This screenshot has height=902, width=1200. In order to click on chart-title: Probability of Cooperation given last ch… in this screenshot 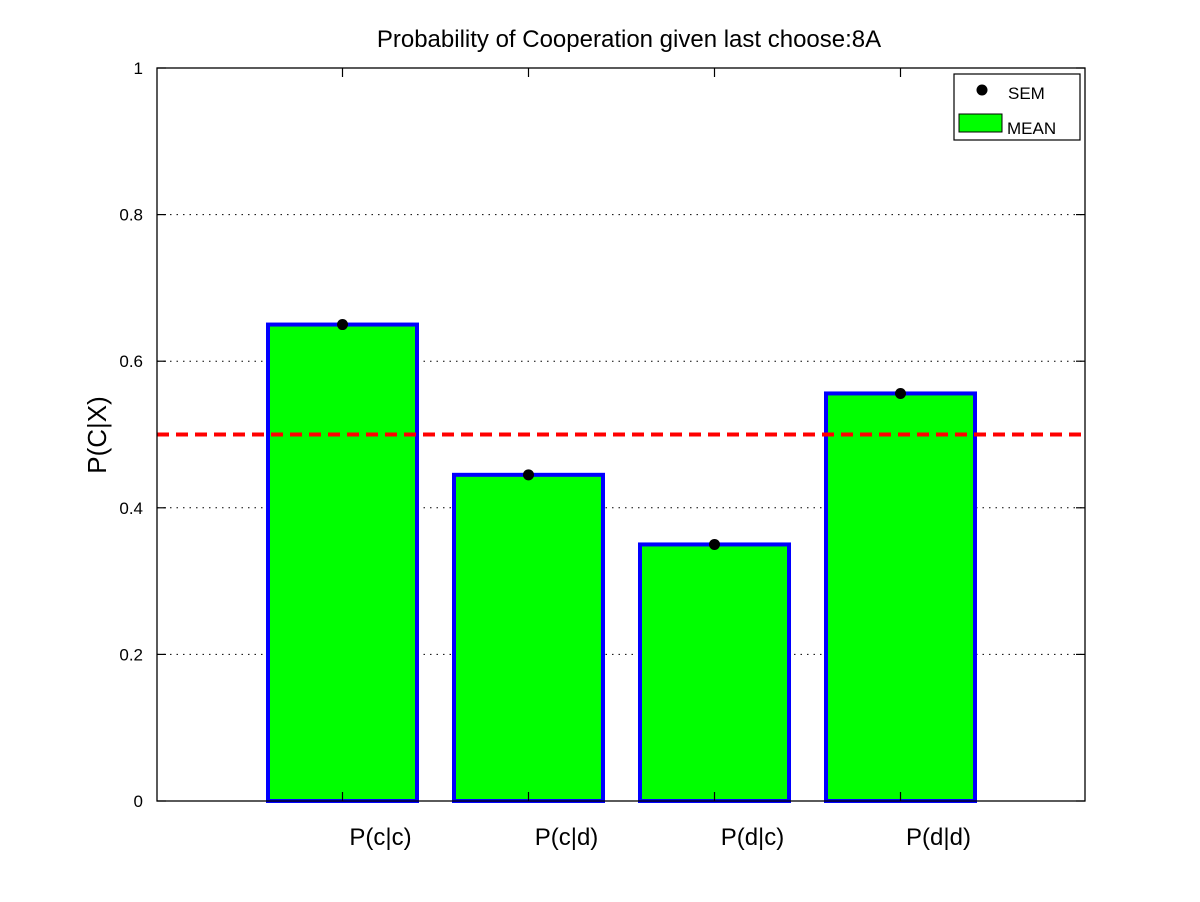, I will do `click(629, 39)`.